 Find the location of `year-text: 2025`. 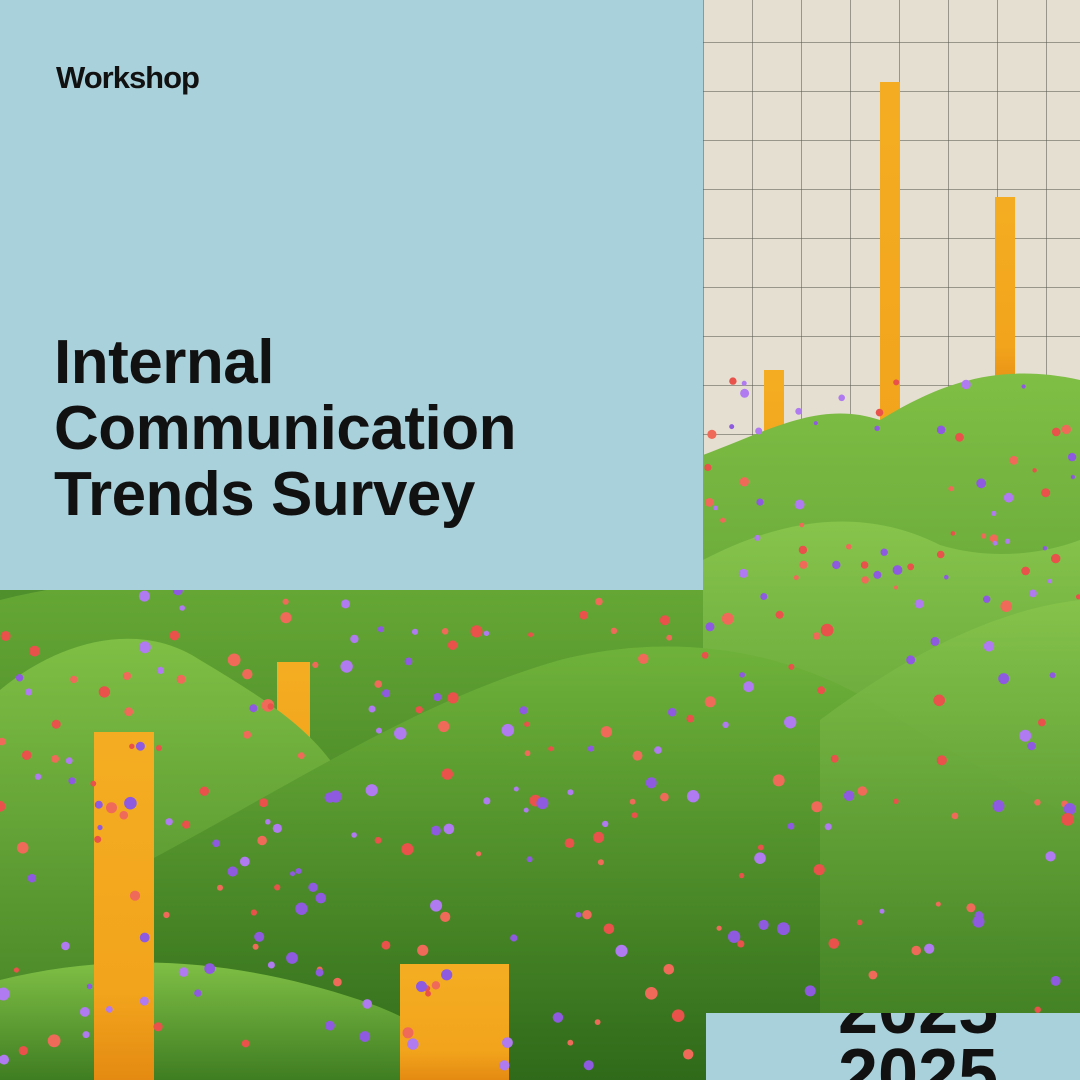

year-text: 2025 is located at coordinates (918, 1057).